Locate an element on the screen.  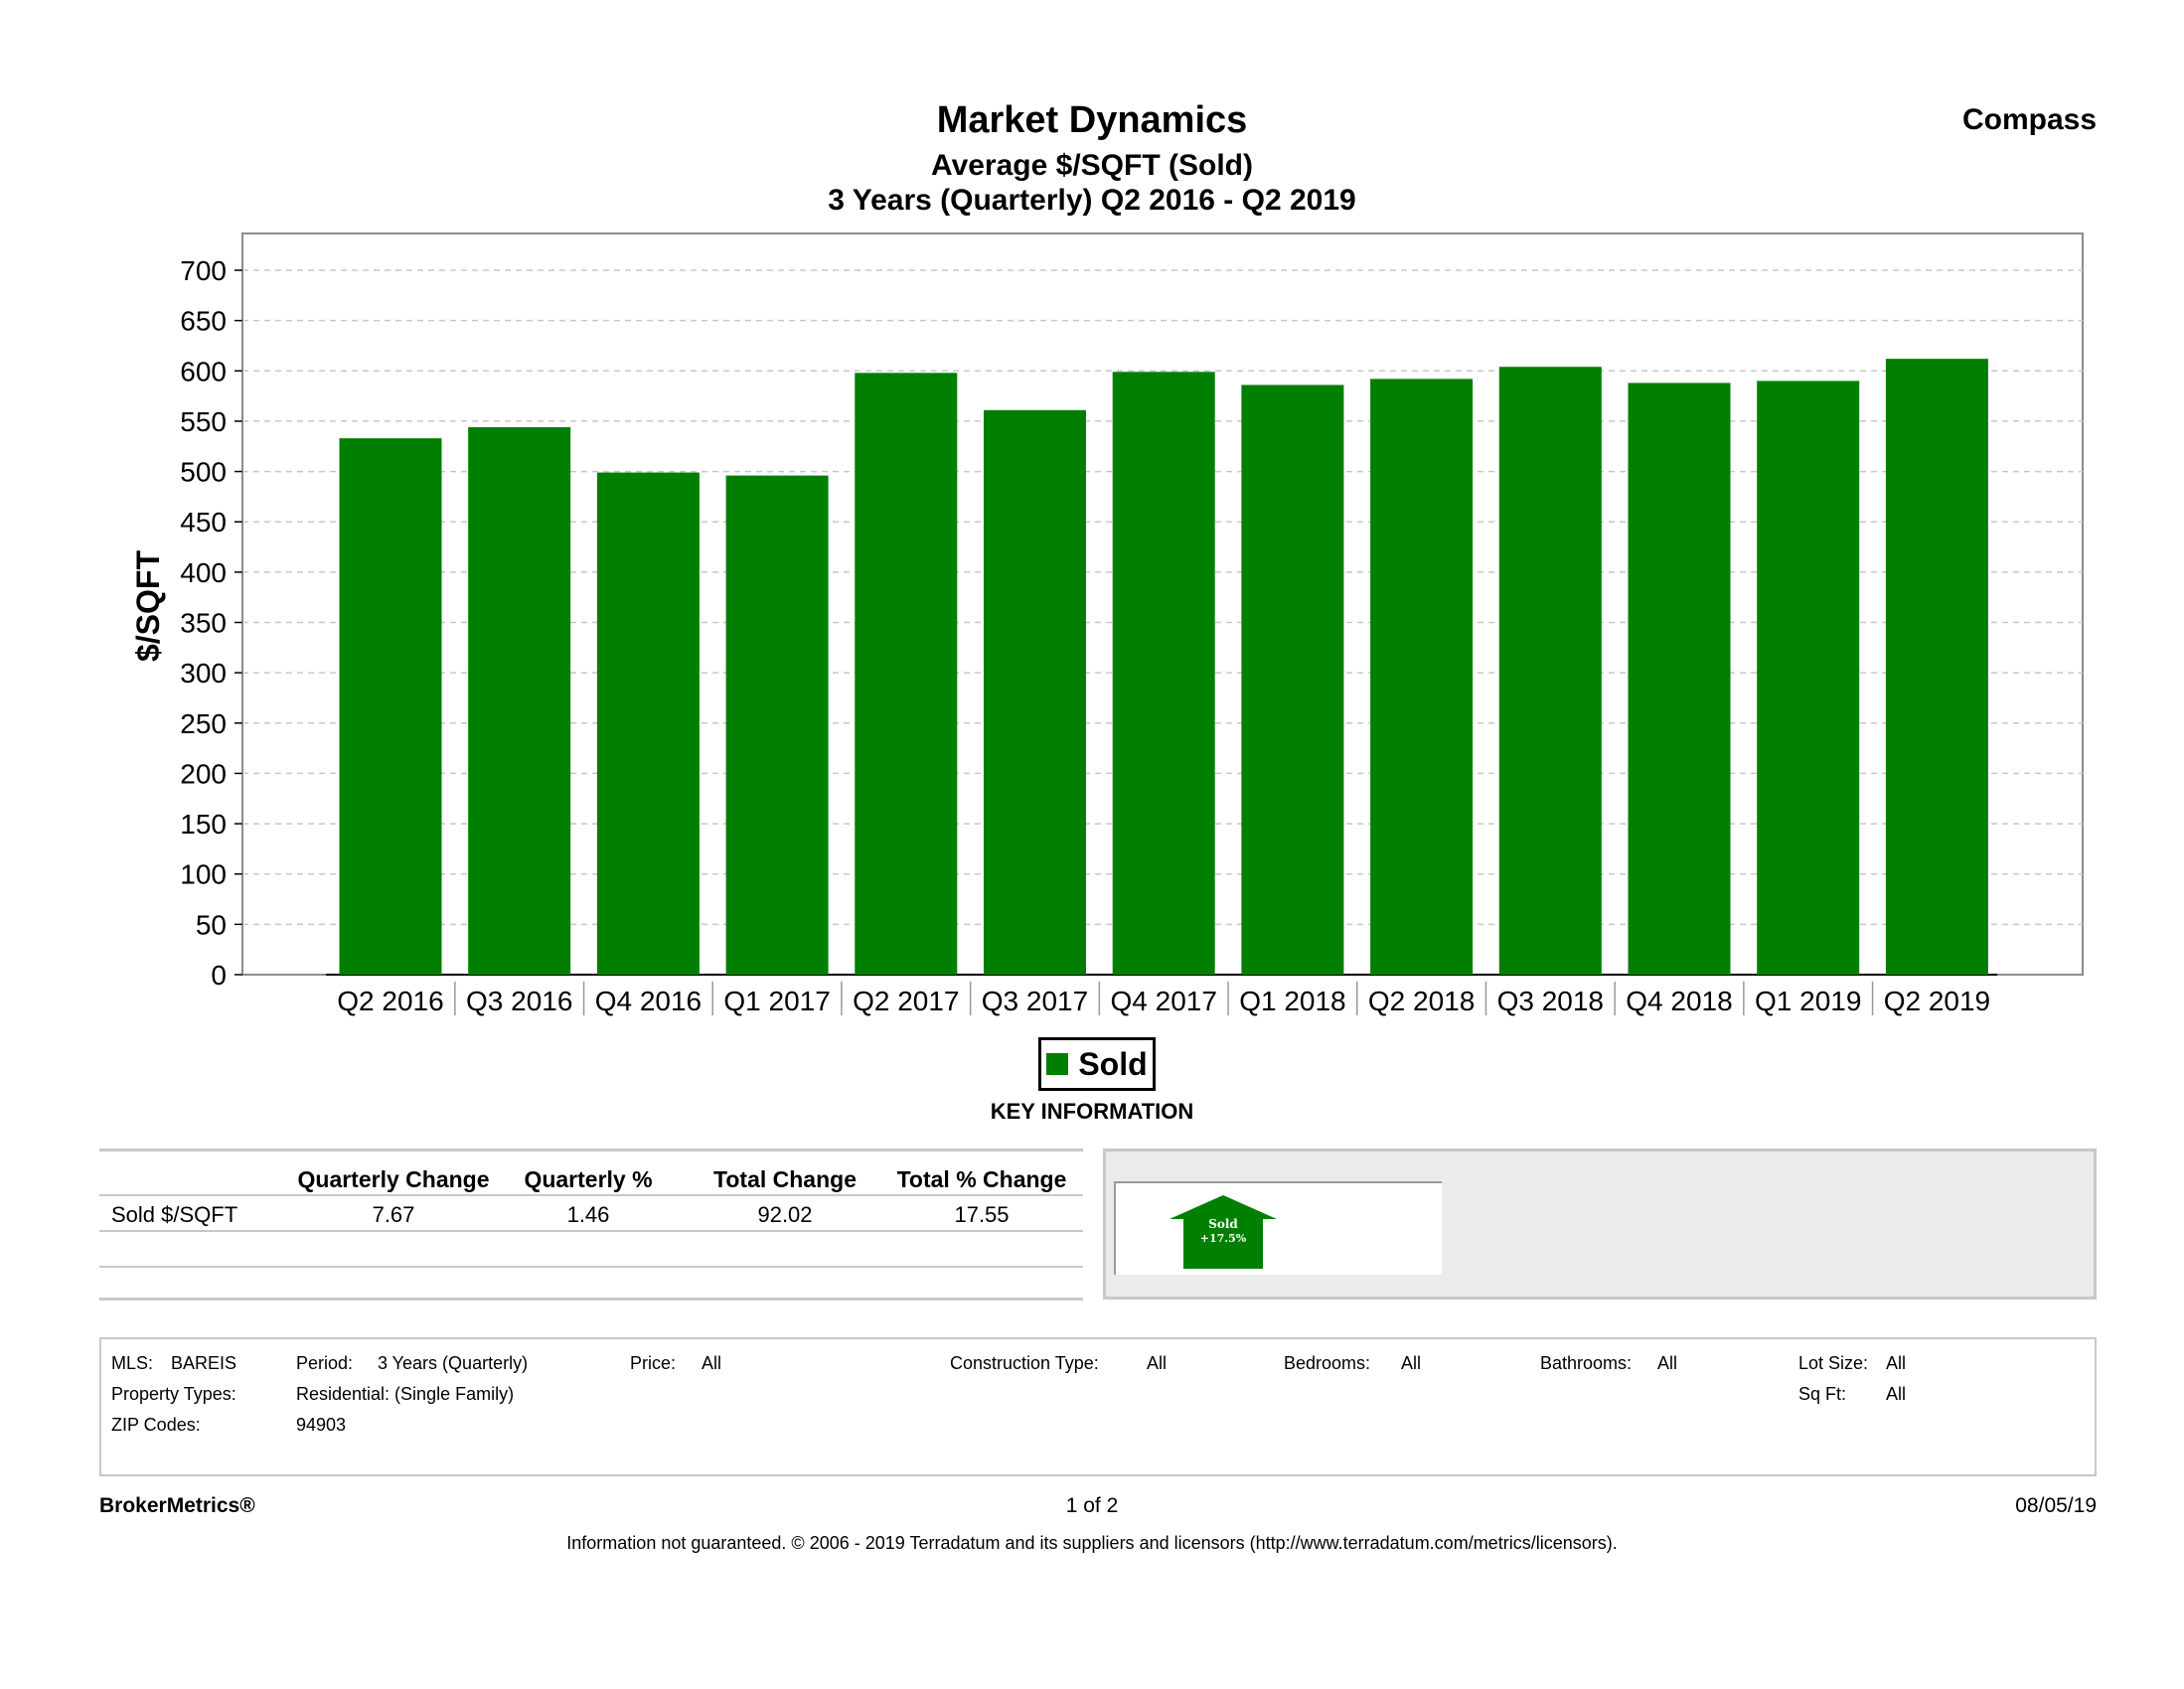
bar-q2-2016 is located at coordinates (390, 706).